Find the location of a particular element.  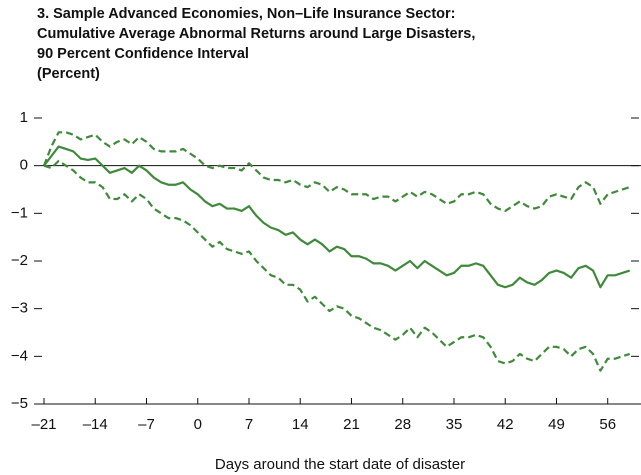

y-tick-label: 1 is located at coordinates (24, 117).